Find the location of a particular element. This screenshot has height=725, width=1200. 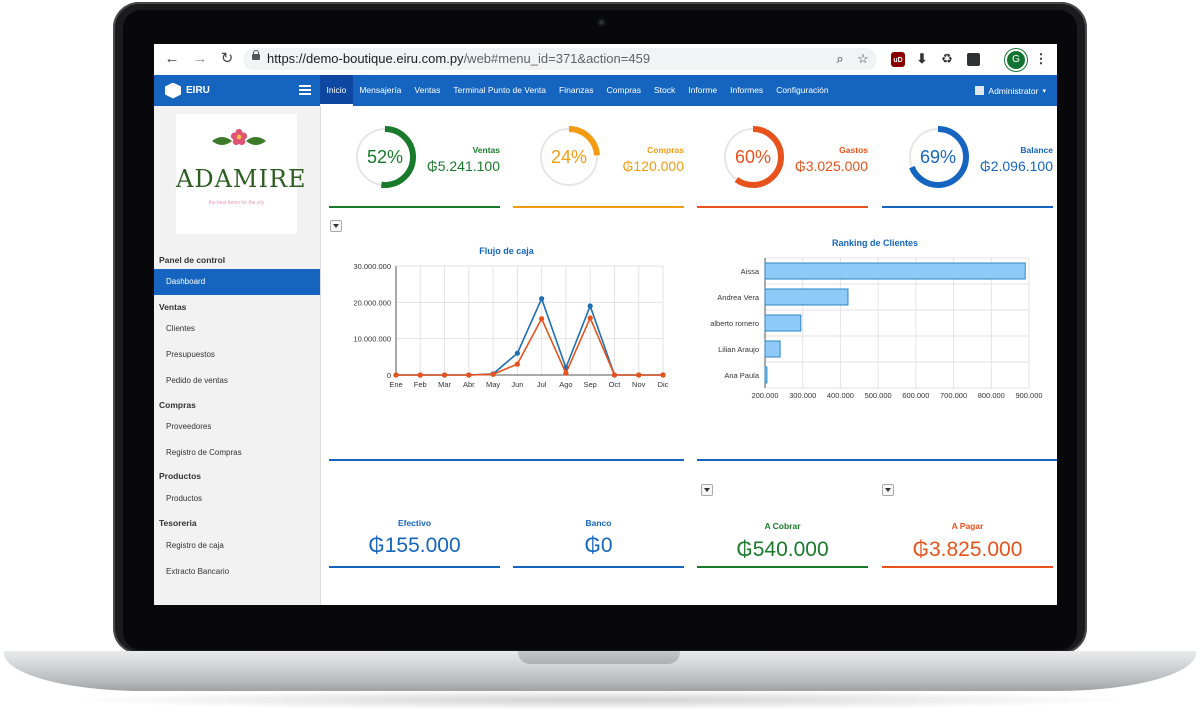

x-tick-label: Ene is located at coordinates (395, 384).